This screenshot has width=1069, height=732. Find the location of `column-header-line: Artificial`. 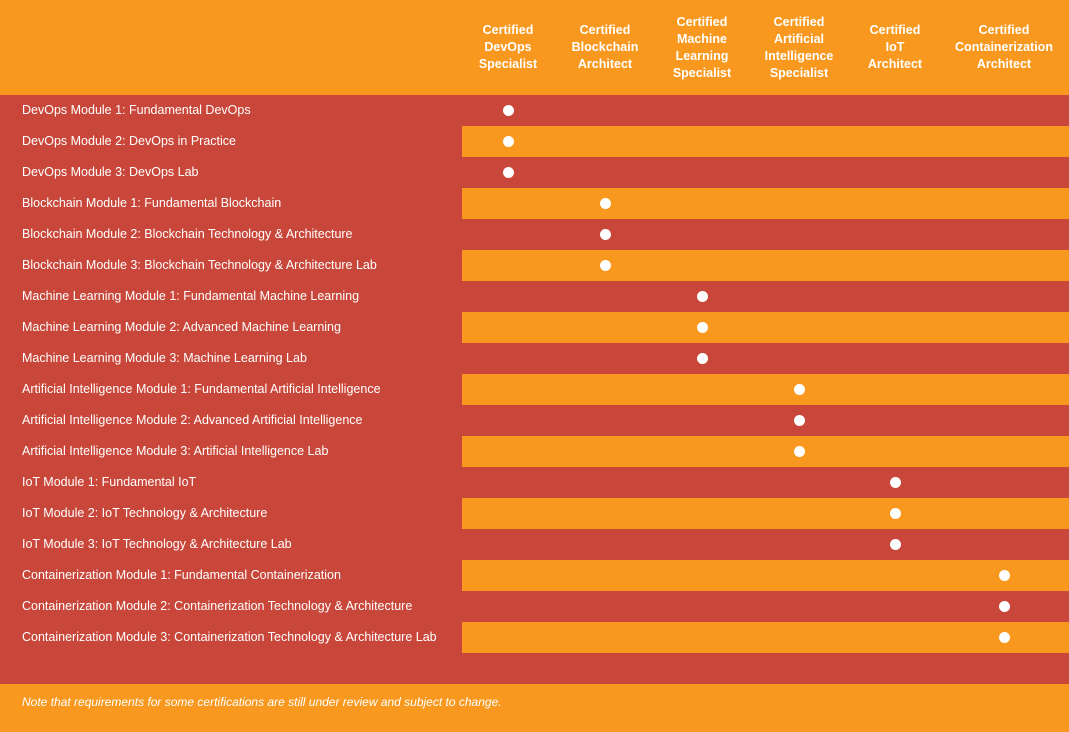

column-header-line: Artificial is located at coordinates (798, 38).